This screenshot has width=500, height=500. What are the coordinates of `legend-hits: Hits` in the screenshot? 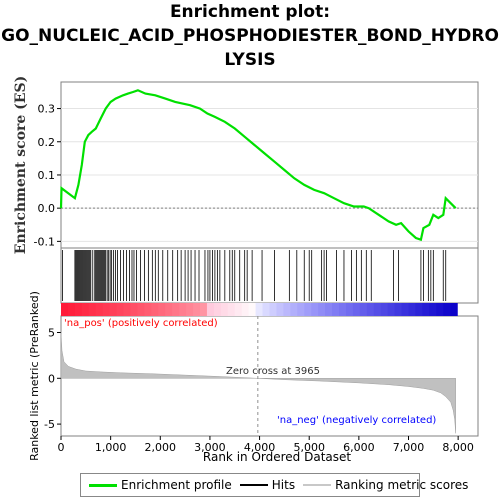 It's located at (267, 485).